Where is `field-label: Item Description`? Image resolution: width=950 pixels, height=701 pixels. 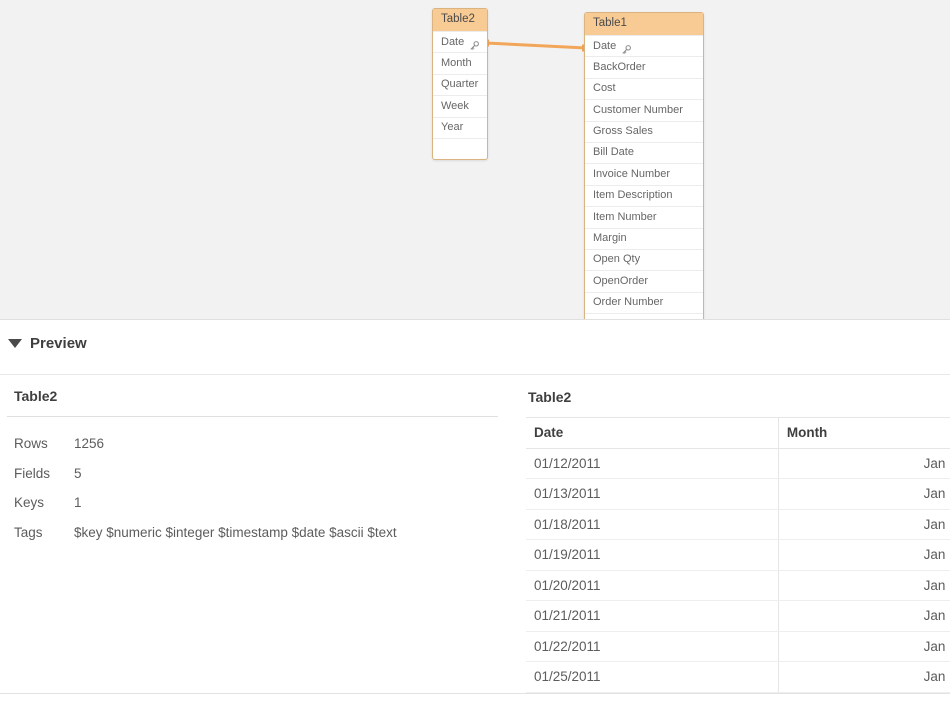 field-label: Item Description is located at coordinates (633, 195).